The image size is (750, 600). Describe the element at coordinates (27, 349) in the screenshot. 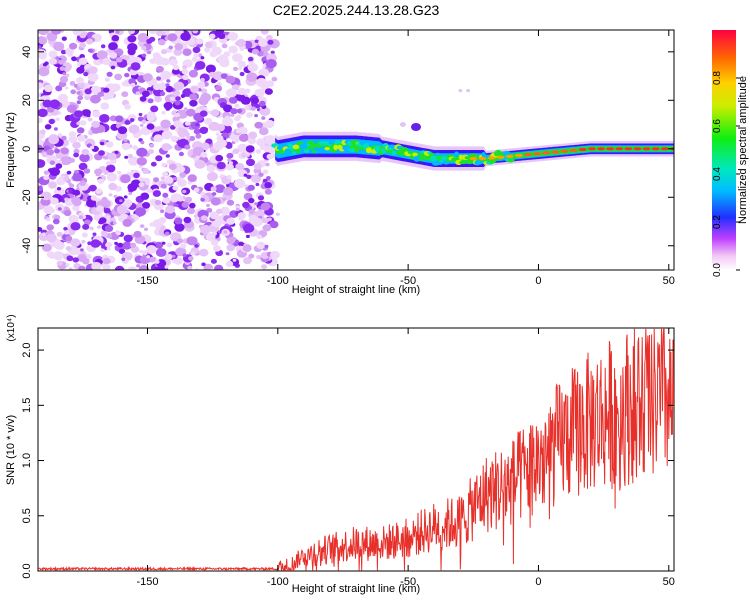

I see `y-tick-label: 2.0` at that location.